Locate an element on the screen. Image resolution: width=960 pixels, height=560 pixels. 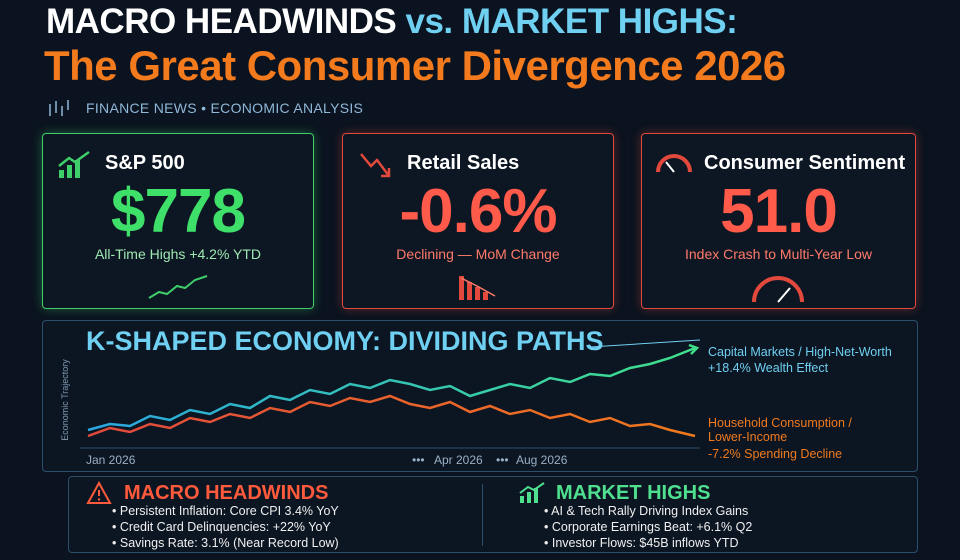
highs-icon is located at coordinates (532, 492).